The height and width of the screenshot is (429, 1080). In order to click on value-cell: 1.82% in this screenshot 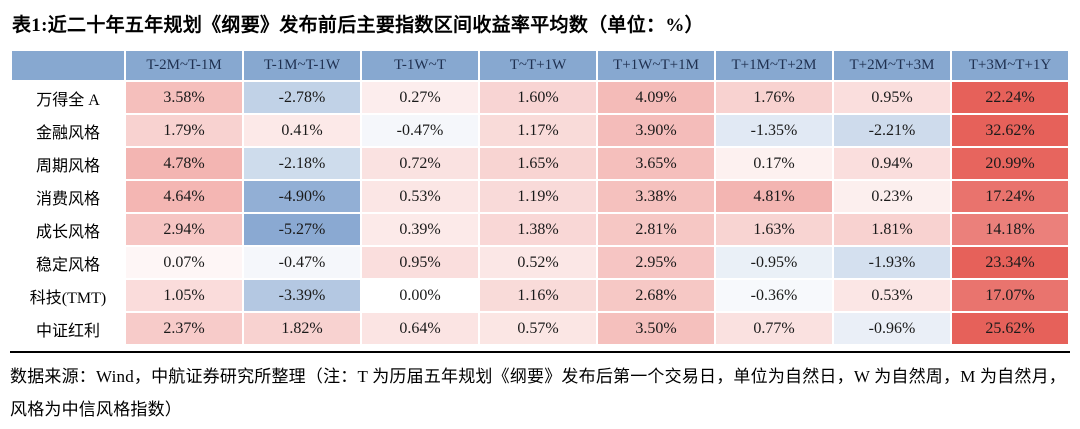, I will do `click(302, 328)`.